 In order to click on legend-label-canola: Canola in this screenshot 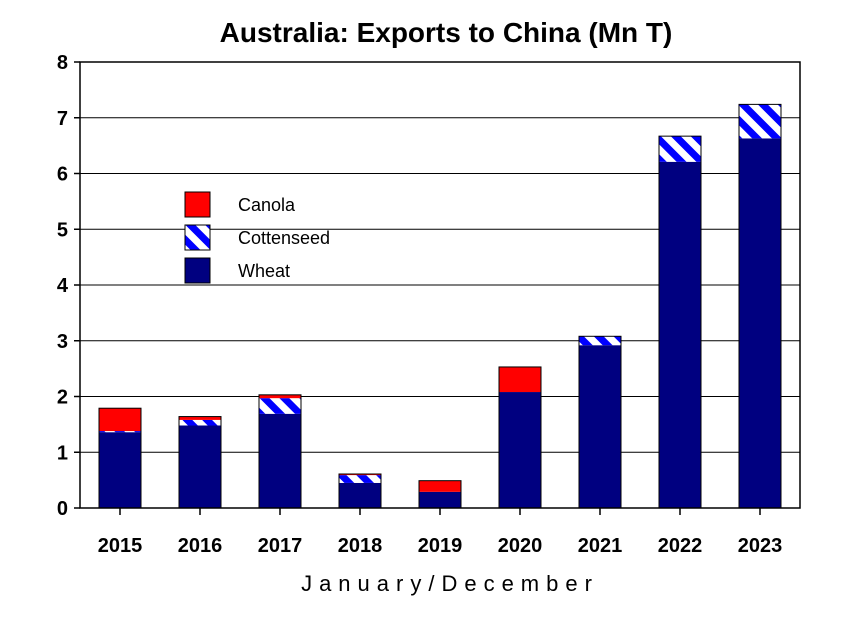, I will do `click(267, 205)`.